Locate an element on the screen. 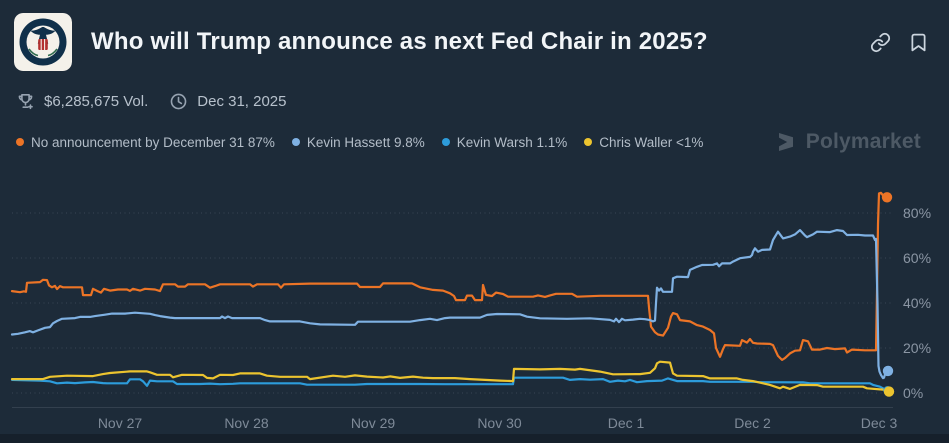  legend-label: Kevin Warsh 1.1% is located at coordinates (512, 142).